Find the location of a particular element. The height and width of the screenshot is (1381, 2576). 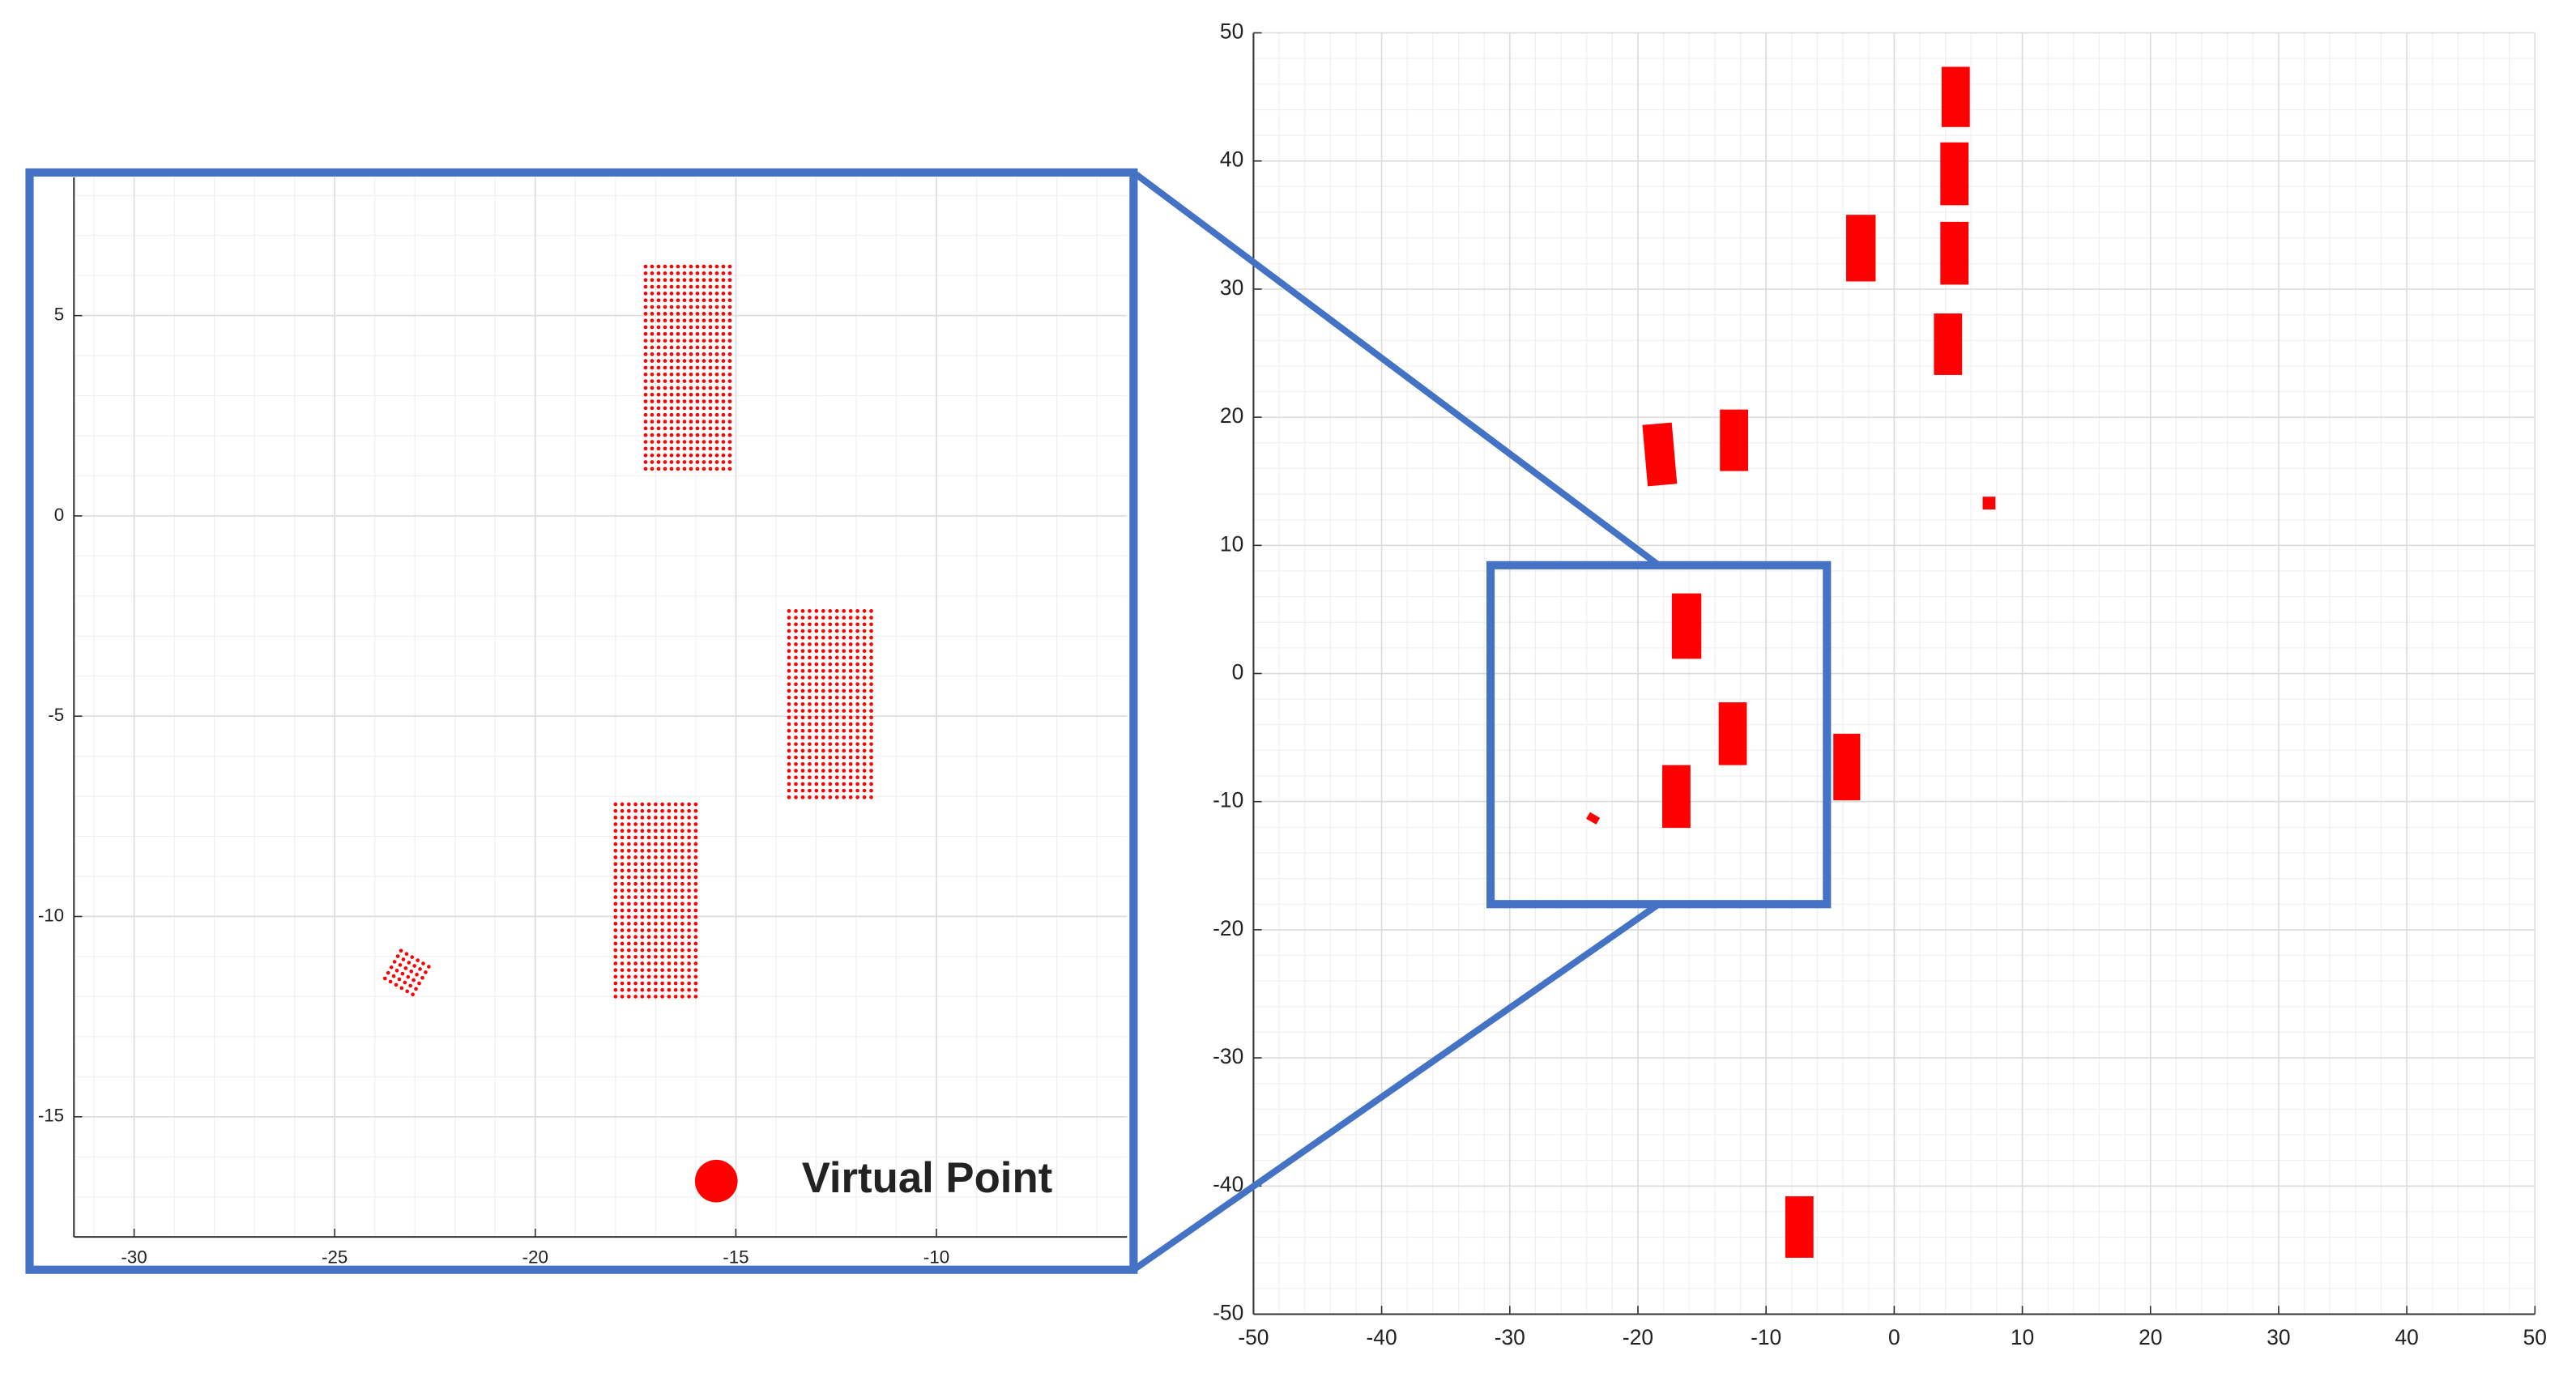

x-tick-label: 30 is located at coordinates (2279, 1337).